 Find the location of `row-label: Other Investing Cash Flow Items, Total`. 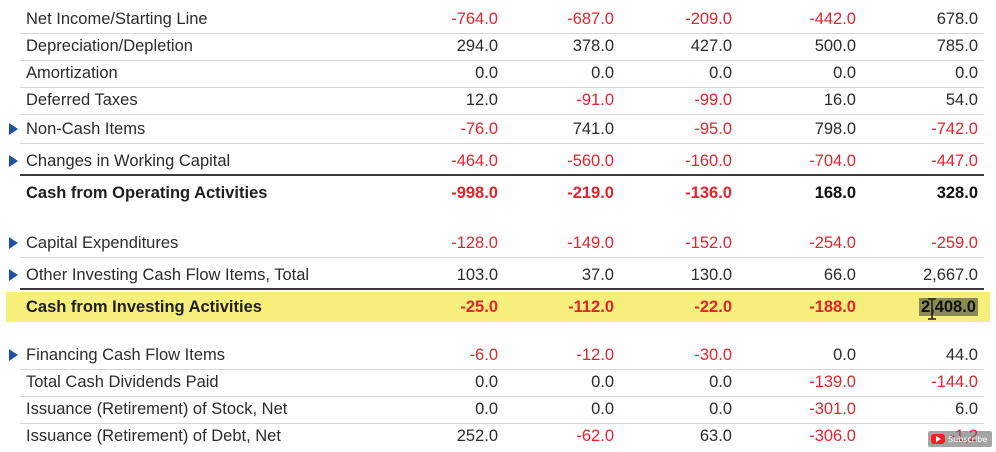

row-label: Other Investing Cash Flow Items, Total is located at coordinates (168, 275).